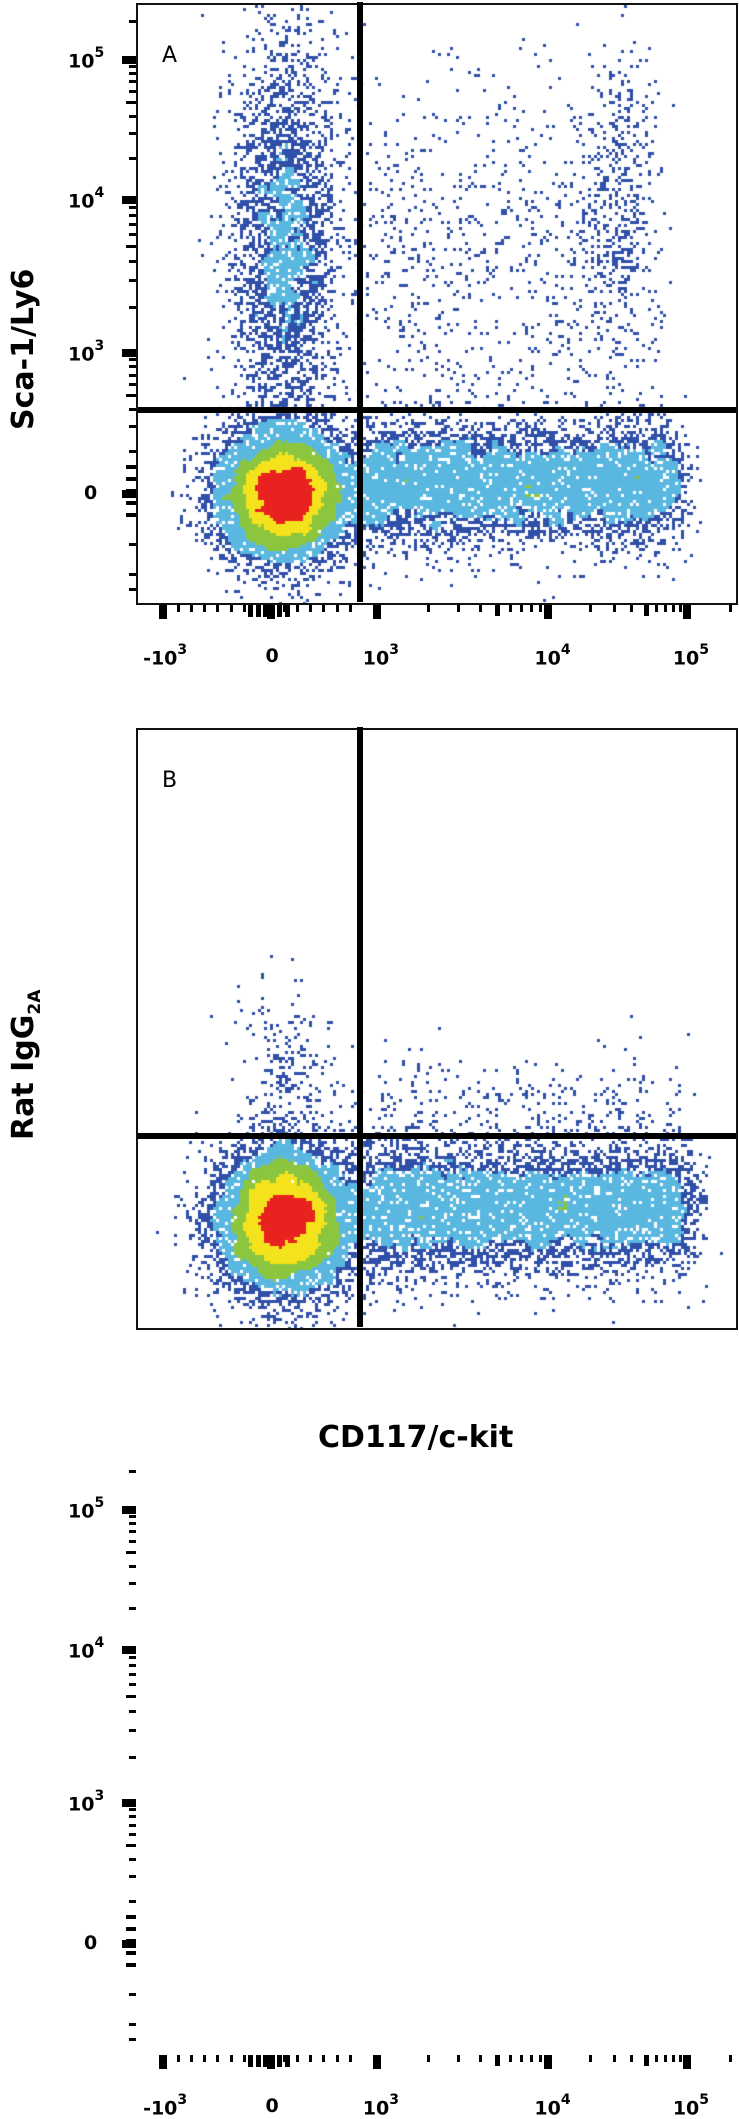 This screenshot has width=739, height=2119. What do you see at coordinates (272, 2106) in the screenshot?
I see `x-tick-label: 0` at bounding box center [272, 2106].